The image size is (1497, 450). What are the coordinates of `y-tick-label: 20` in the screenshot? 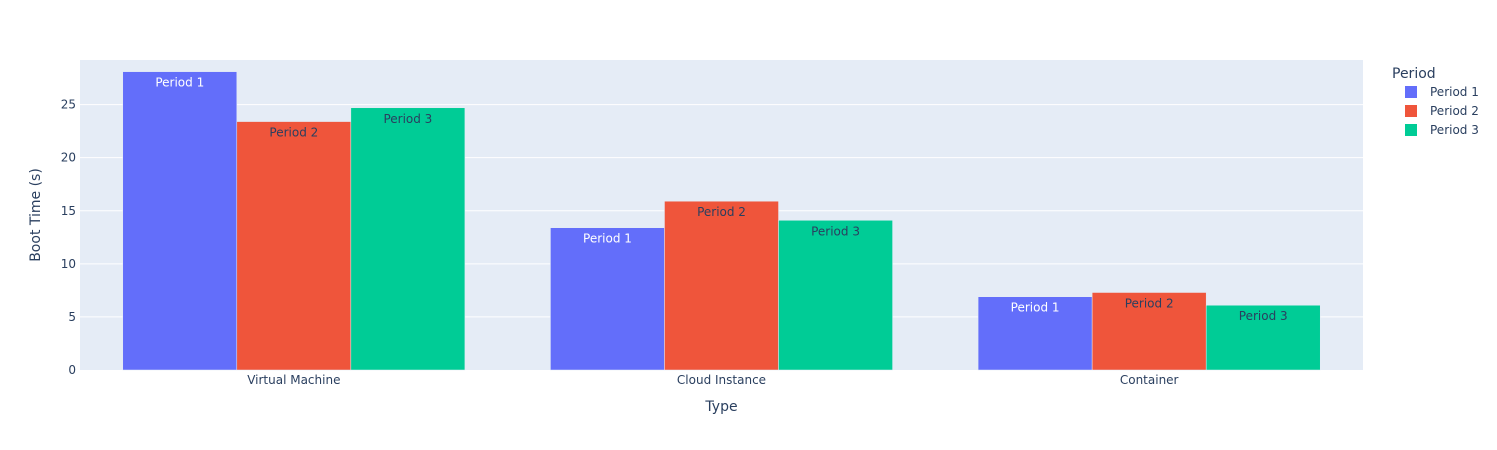 It's located at (68, 158).